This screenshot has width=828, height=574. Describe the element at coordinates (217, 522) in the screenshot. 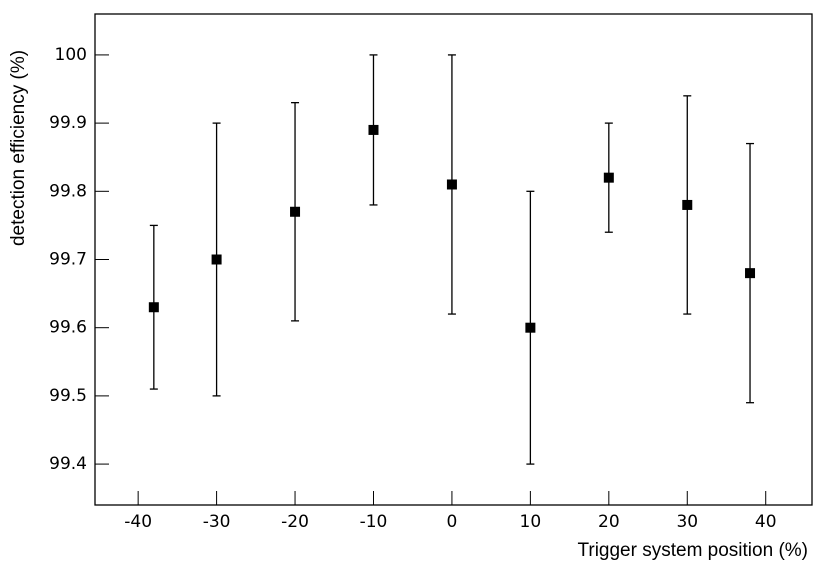

I see `x-tick-label: -30` at that location.